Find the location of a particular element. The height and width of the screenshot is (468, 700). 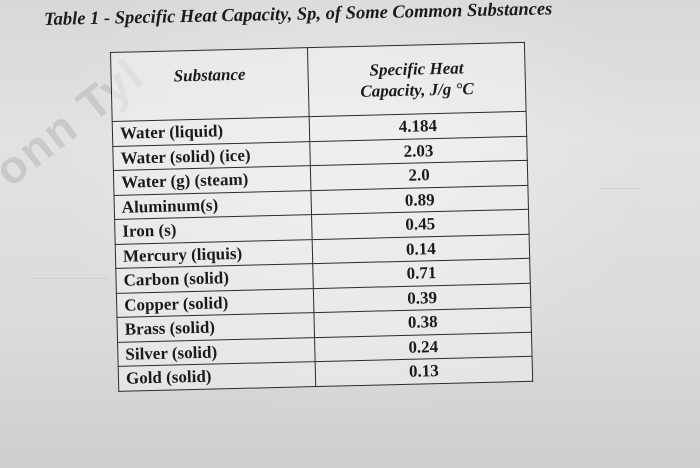

substance-cell: Gold (solid) is located at coordinates (217, 376).